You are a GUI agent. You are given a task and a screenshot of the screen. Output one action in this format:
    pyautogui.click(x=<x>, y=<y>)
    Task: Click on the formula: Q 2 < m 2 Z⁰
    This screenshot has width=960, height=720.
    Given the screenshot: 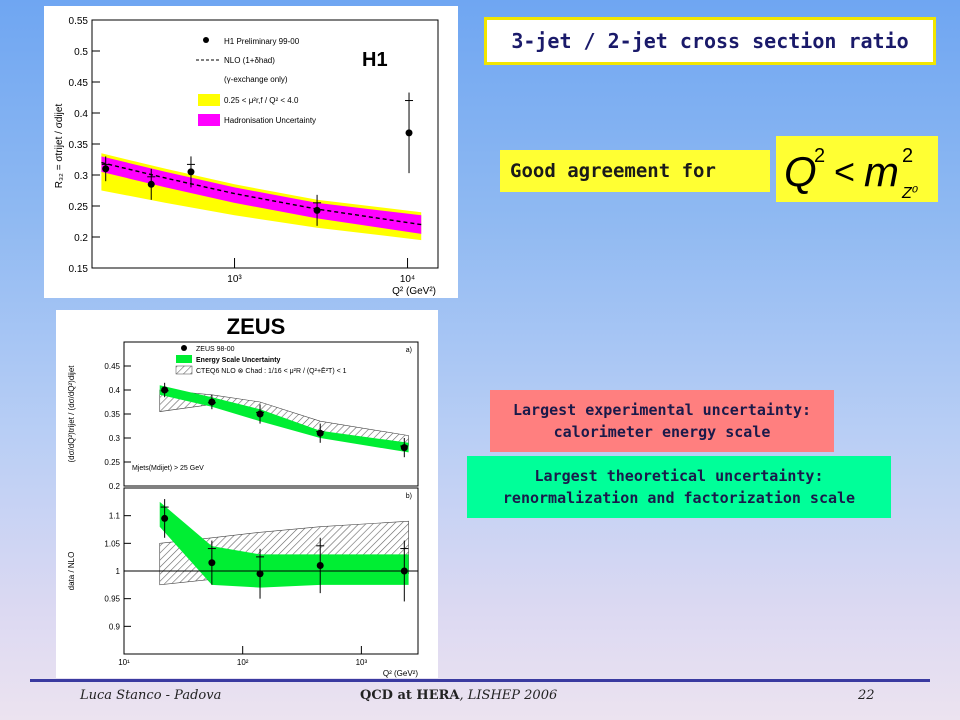 What is the action you would take?
    pyautogui.click(x=851, y=173)
    